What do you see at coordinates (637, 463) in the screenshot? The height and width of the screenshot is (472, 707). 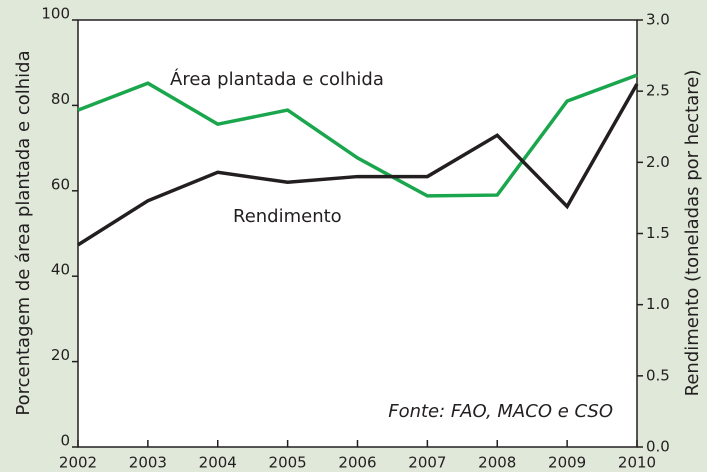 I see `x-tick-label: 2010` at bounding box center [637, 463].